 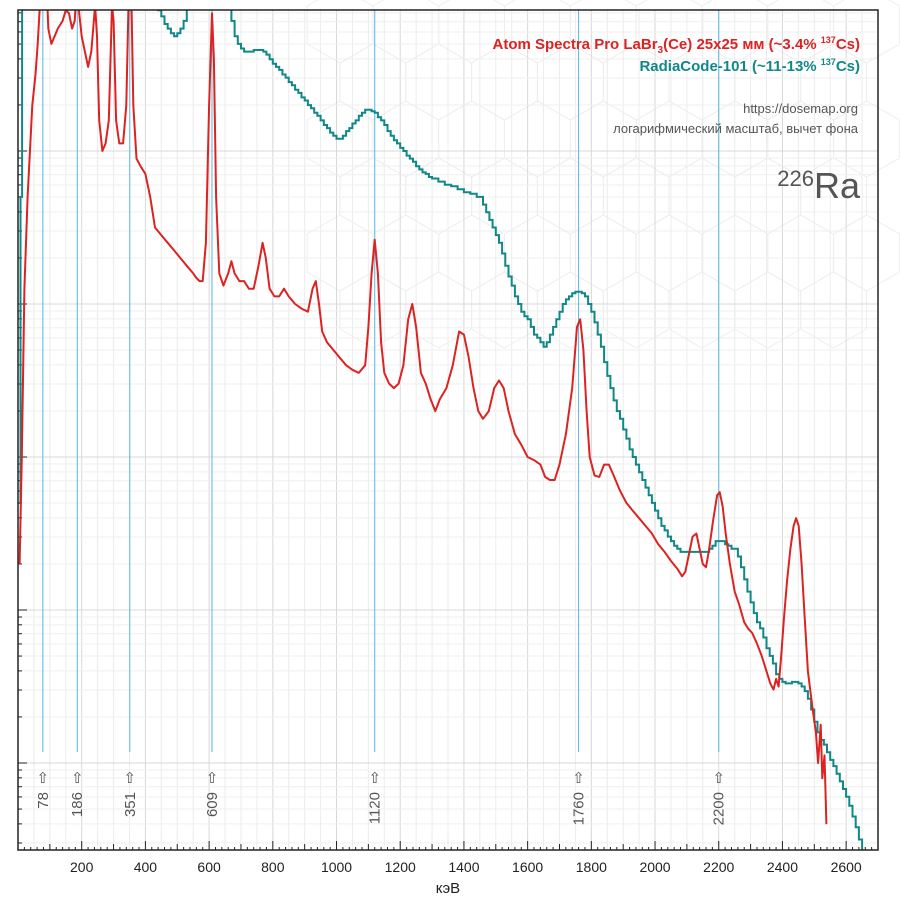 What do you see at coordinates (77, 804) in the screenshot?
I see `peak-marker-label: 186` at bounding box center [77, 804].